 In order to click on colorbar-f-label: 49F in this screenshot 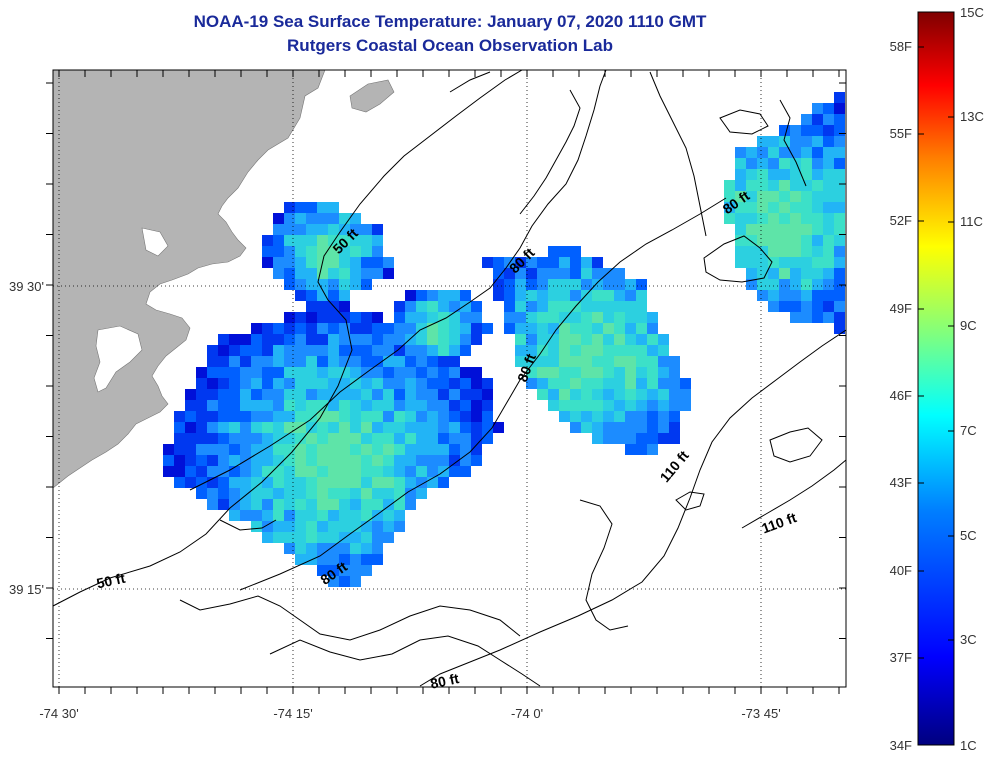, I will do `click(901, 308)`.